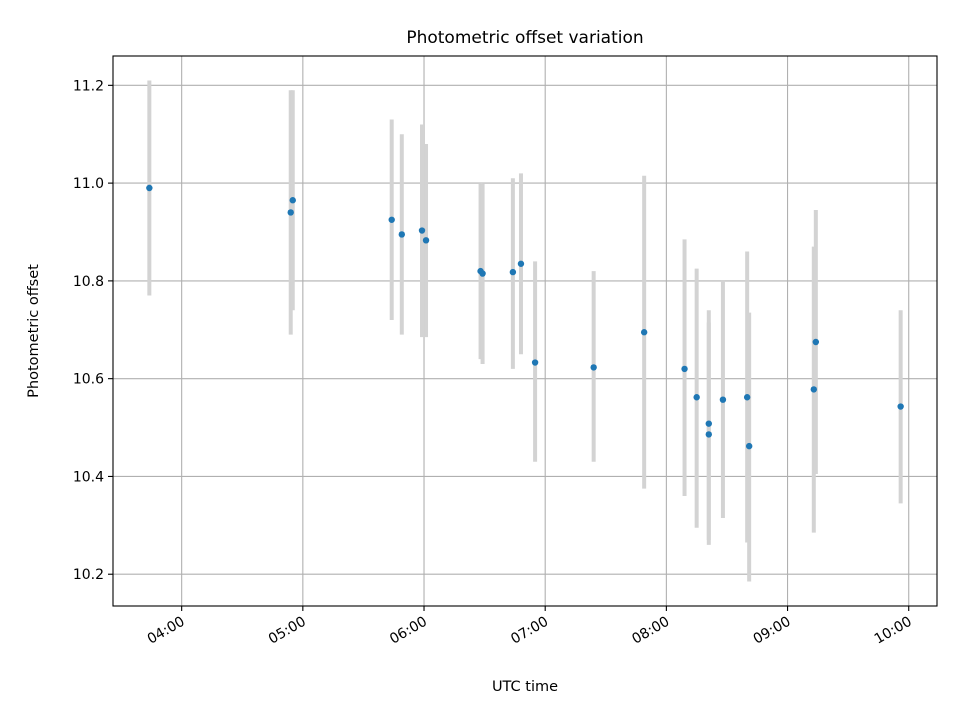  Describe the element at coordinates (525, 687) in the screenshot. I see `x-axis-label: UTC time` at that location.